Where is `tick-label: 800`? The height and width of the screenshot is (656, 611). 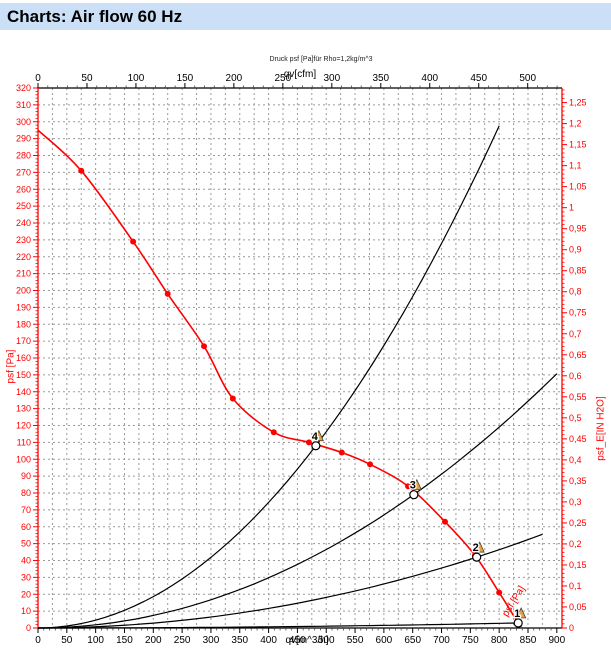
tick-label: 800 is located at coordinates (499, 640).